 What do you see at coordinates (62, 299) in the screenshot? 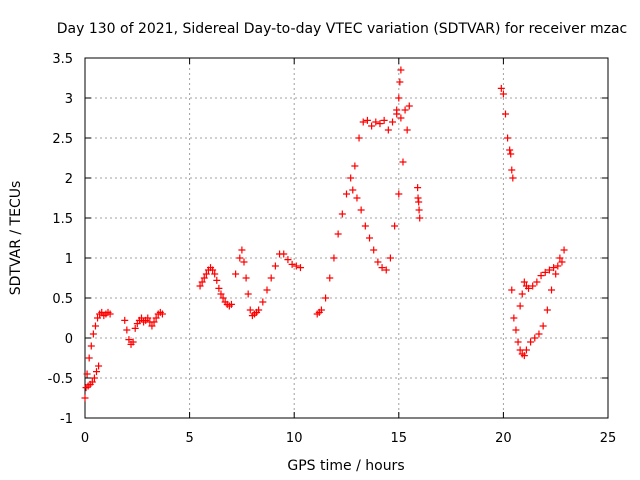
I see `y-tick-label: 0.5` at bounding box center [62, 299].